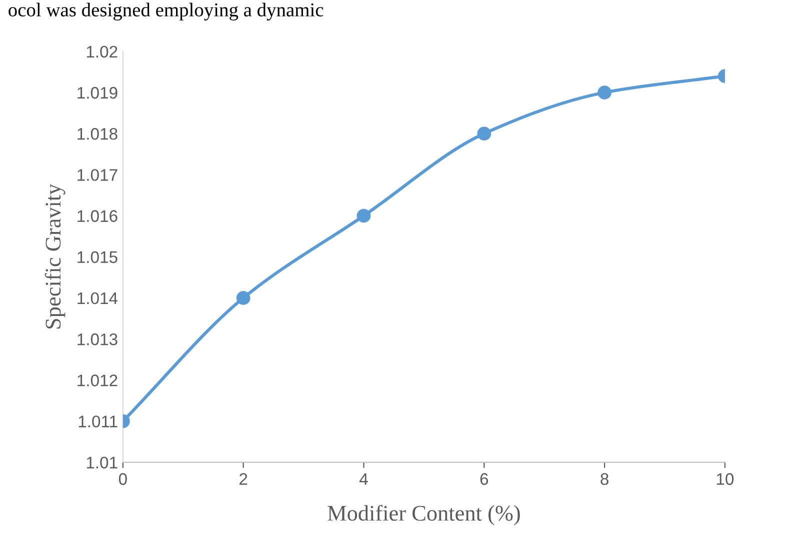 This screenshot has height=559, width=788. Describe the element at coordinates (604, 479) in the screenshot. I see `x-tick-label: 8` at that location.